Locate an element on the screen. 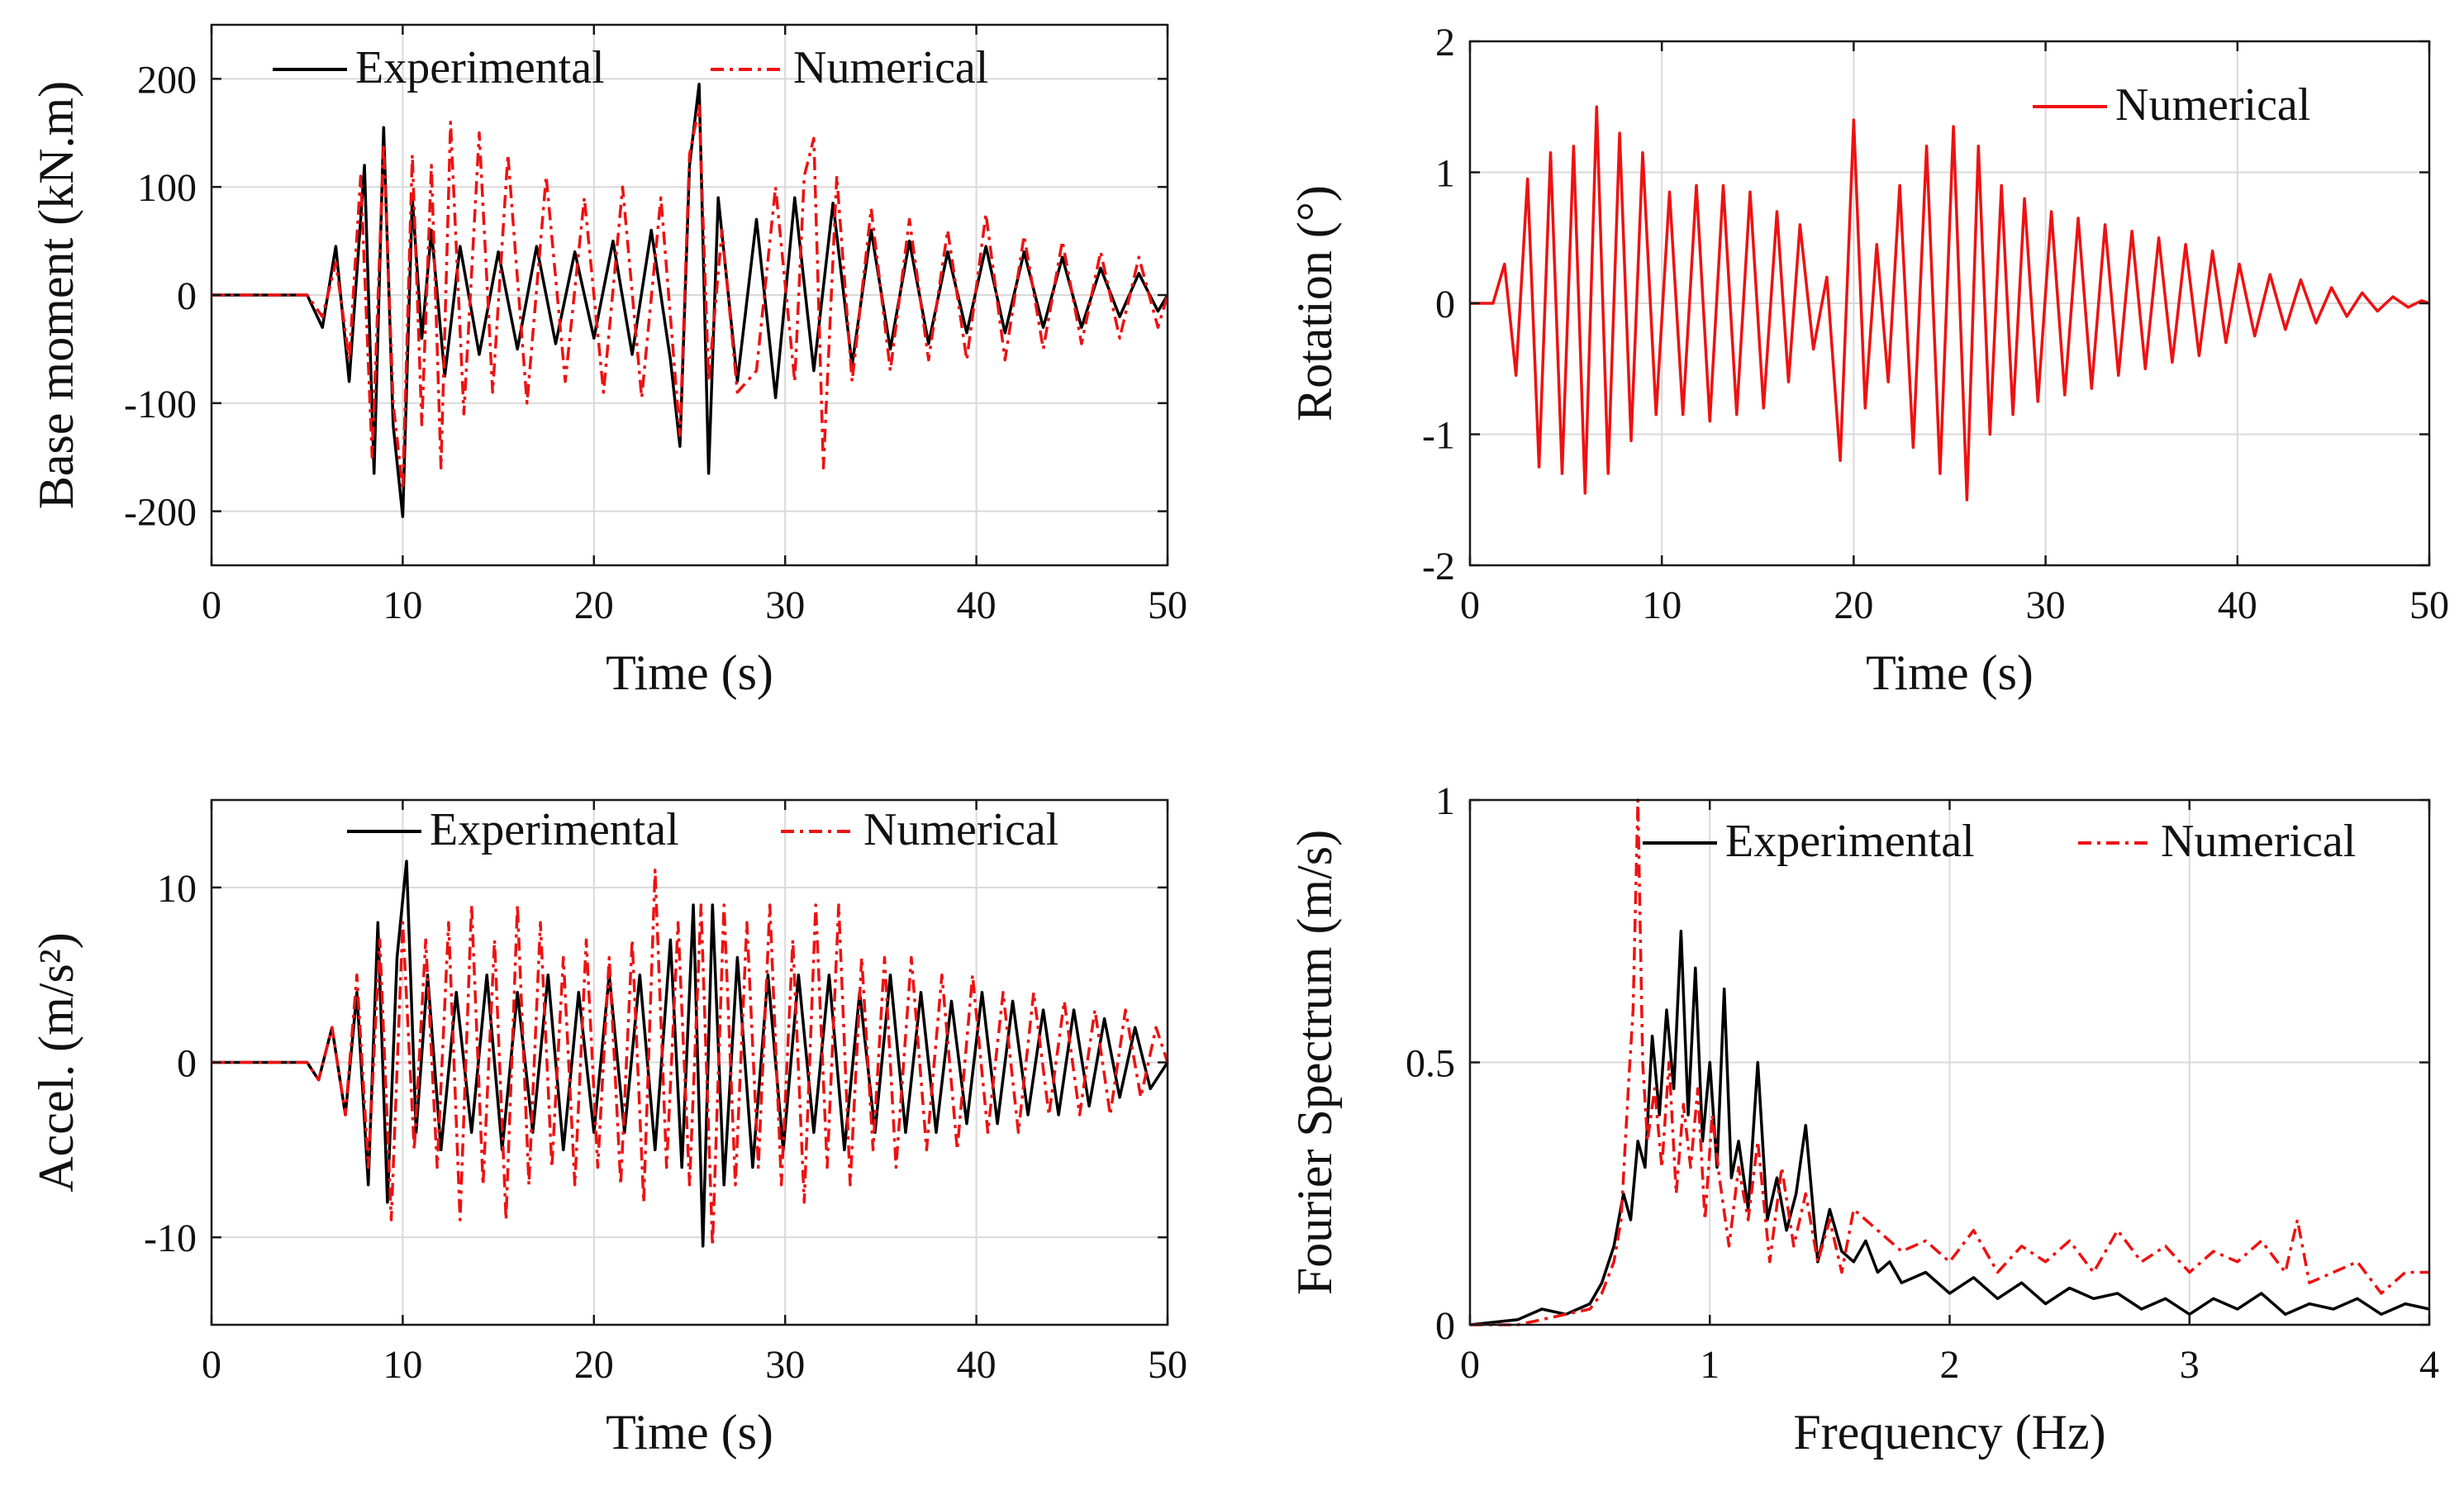  y-tick-label: 200 is located at coordinates (167, 80).